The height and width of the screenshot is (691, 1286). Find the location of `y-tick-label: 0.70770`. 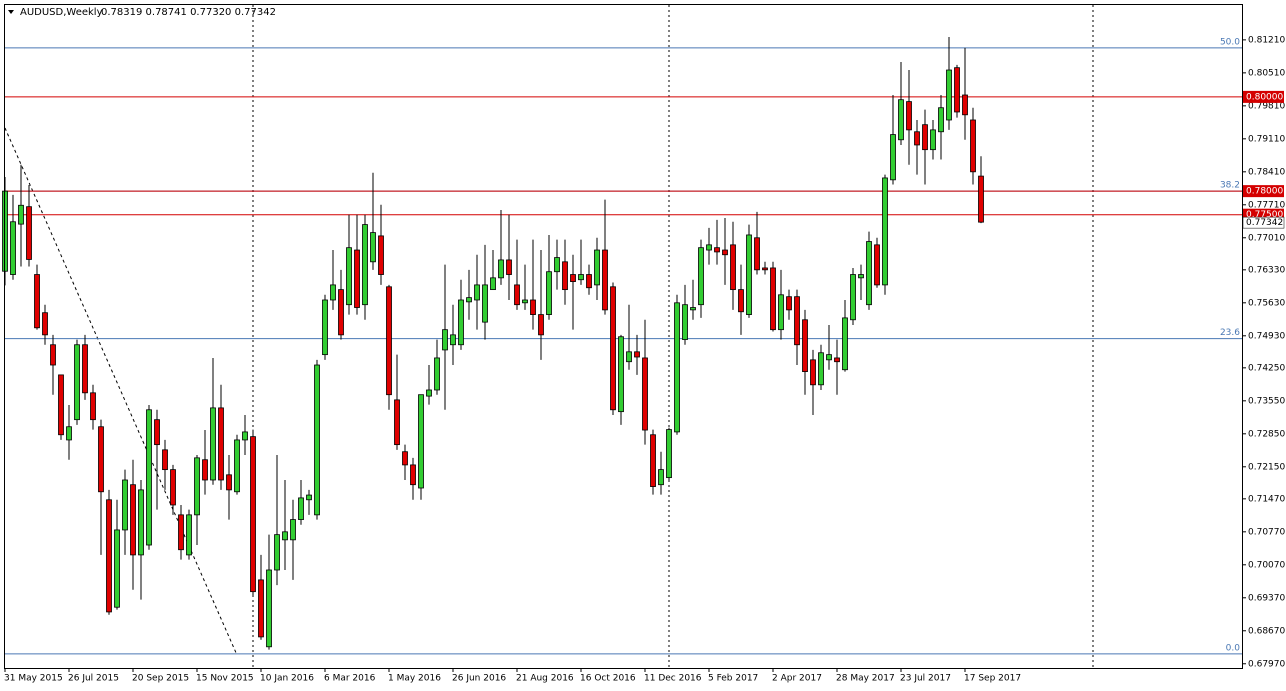

y-tick-label: 0.70770 is located at coordinates (1266, 532).